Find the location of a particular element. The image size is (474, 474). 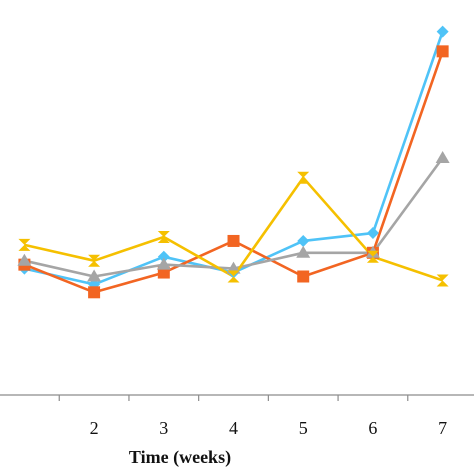

x-tick-label: 7 is located at coordinates (442, 428).